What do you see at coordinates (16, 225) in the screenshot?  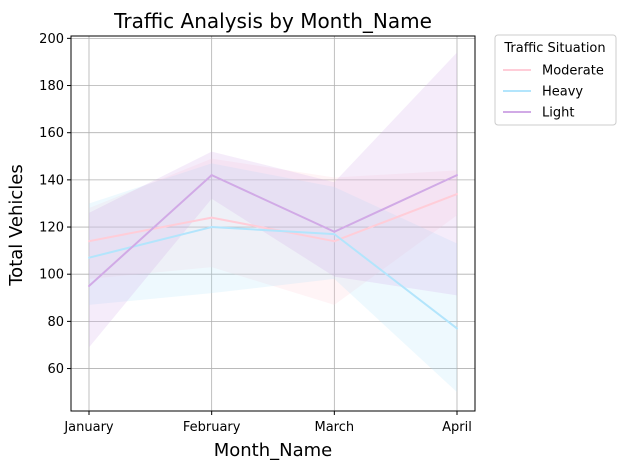 I see `y-axis-label: Total Vehicles` at bounding box center [16, 225].